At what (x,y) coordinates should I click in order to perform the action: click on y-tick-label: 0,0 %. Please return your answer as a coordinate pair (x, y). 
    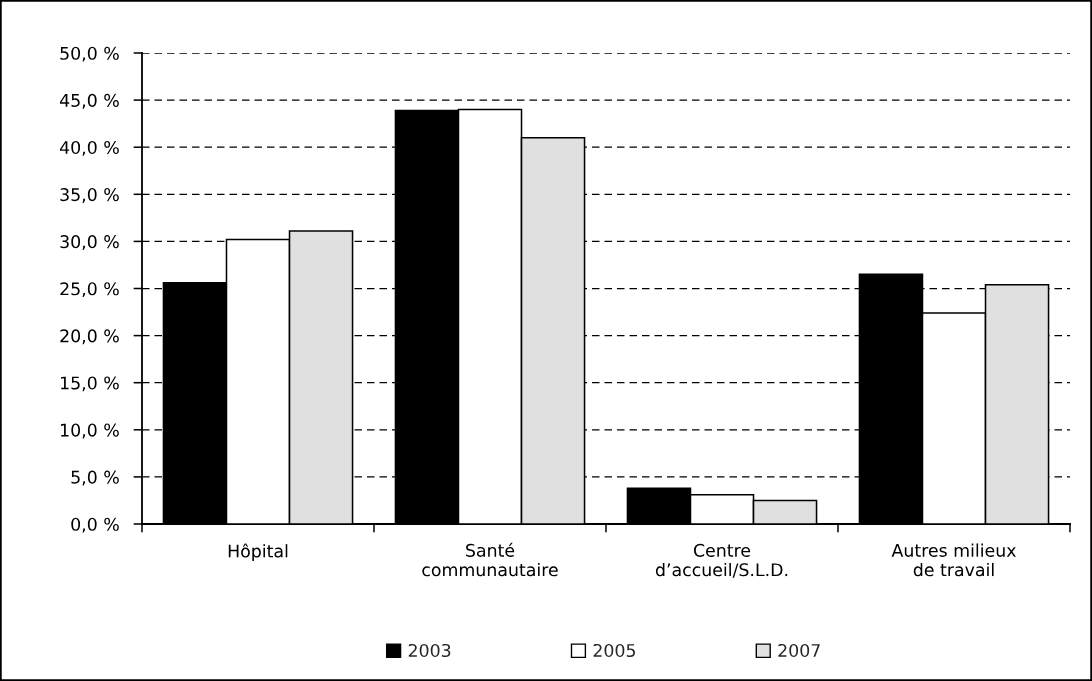
    Looking at the image, I should click on (95, 525).